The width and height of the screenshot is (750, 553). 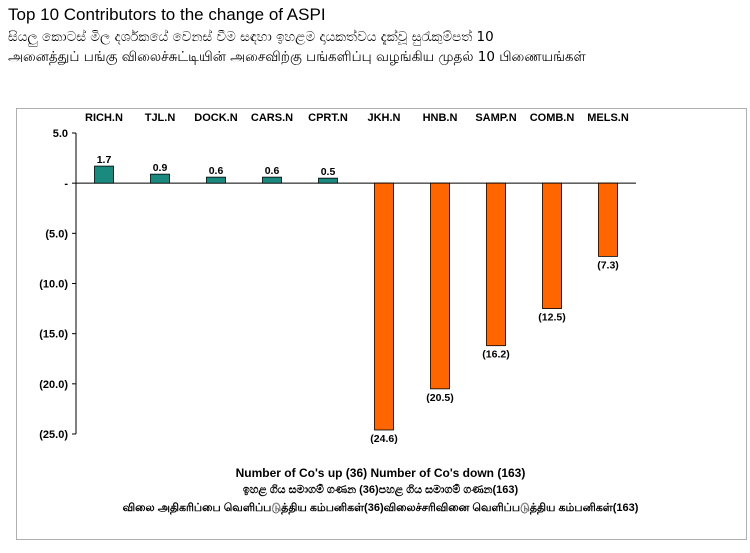 What do you see at coordinates (328, 118) in the screenshot?
I see `category-label: CPRT.N` at bounding box center [328, 118].